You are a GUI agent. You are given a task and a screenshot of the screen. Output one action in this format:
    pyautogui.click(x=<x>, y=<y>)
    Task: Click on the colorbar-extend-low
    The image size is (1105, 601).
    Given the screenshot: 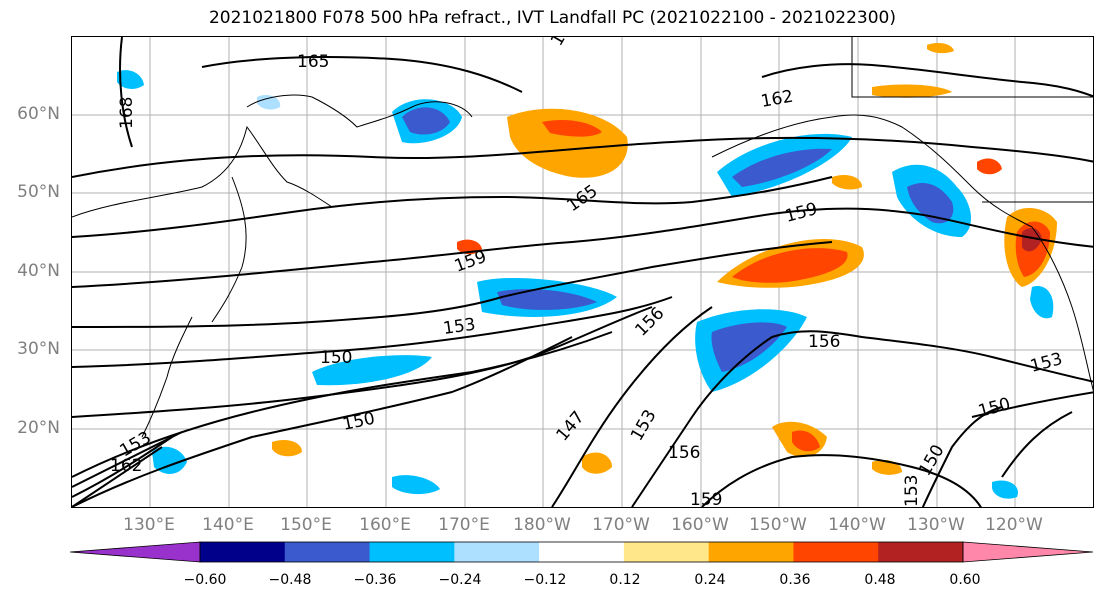 What is the action you would take?
    pyautogui.click(x=135, y=552)
    